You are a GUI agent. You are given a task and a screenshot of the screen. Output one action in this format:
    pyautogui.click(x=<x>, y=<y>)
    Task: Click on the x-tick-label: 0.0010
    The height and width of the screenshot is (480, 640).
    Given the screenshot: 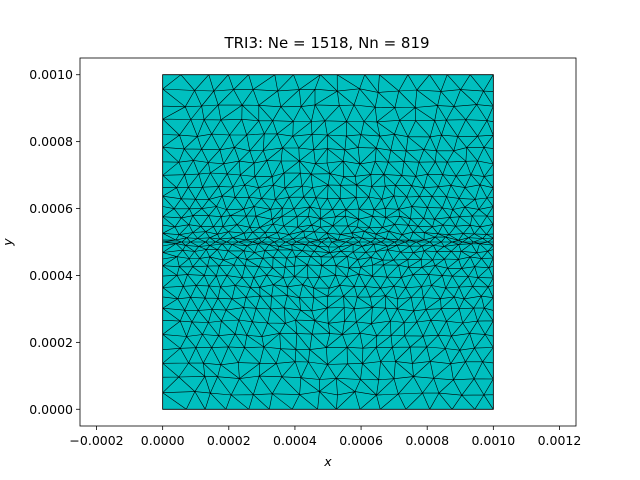 What is the action you would take?
    pyautogui.click(x=493, y=440)
    